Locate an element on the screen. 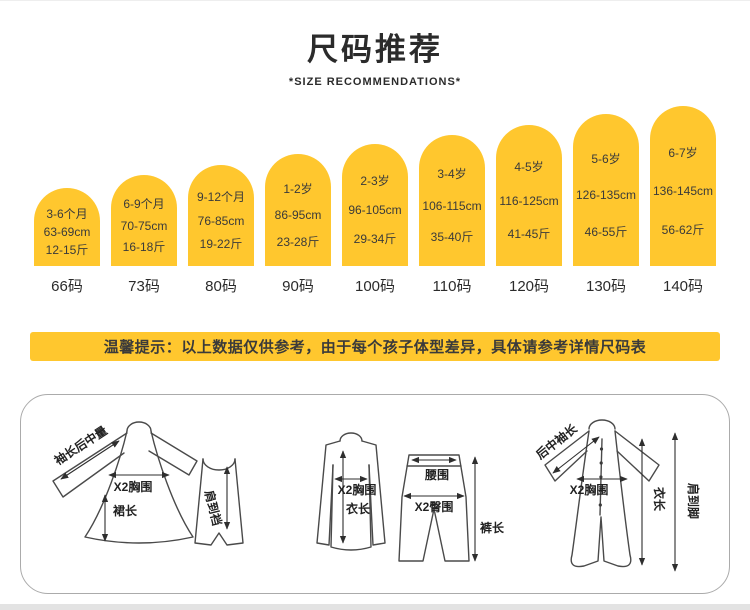 Image resolution: width=750 pixels, height=610 pixels. size-bar-80: 9-12个月 76-85cm 19-22斤 is located at coordinates (221, 216).